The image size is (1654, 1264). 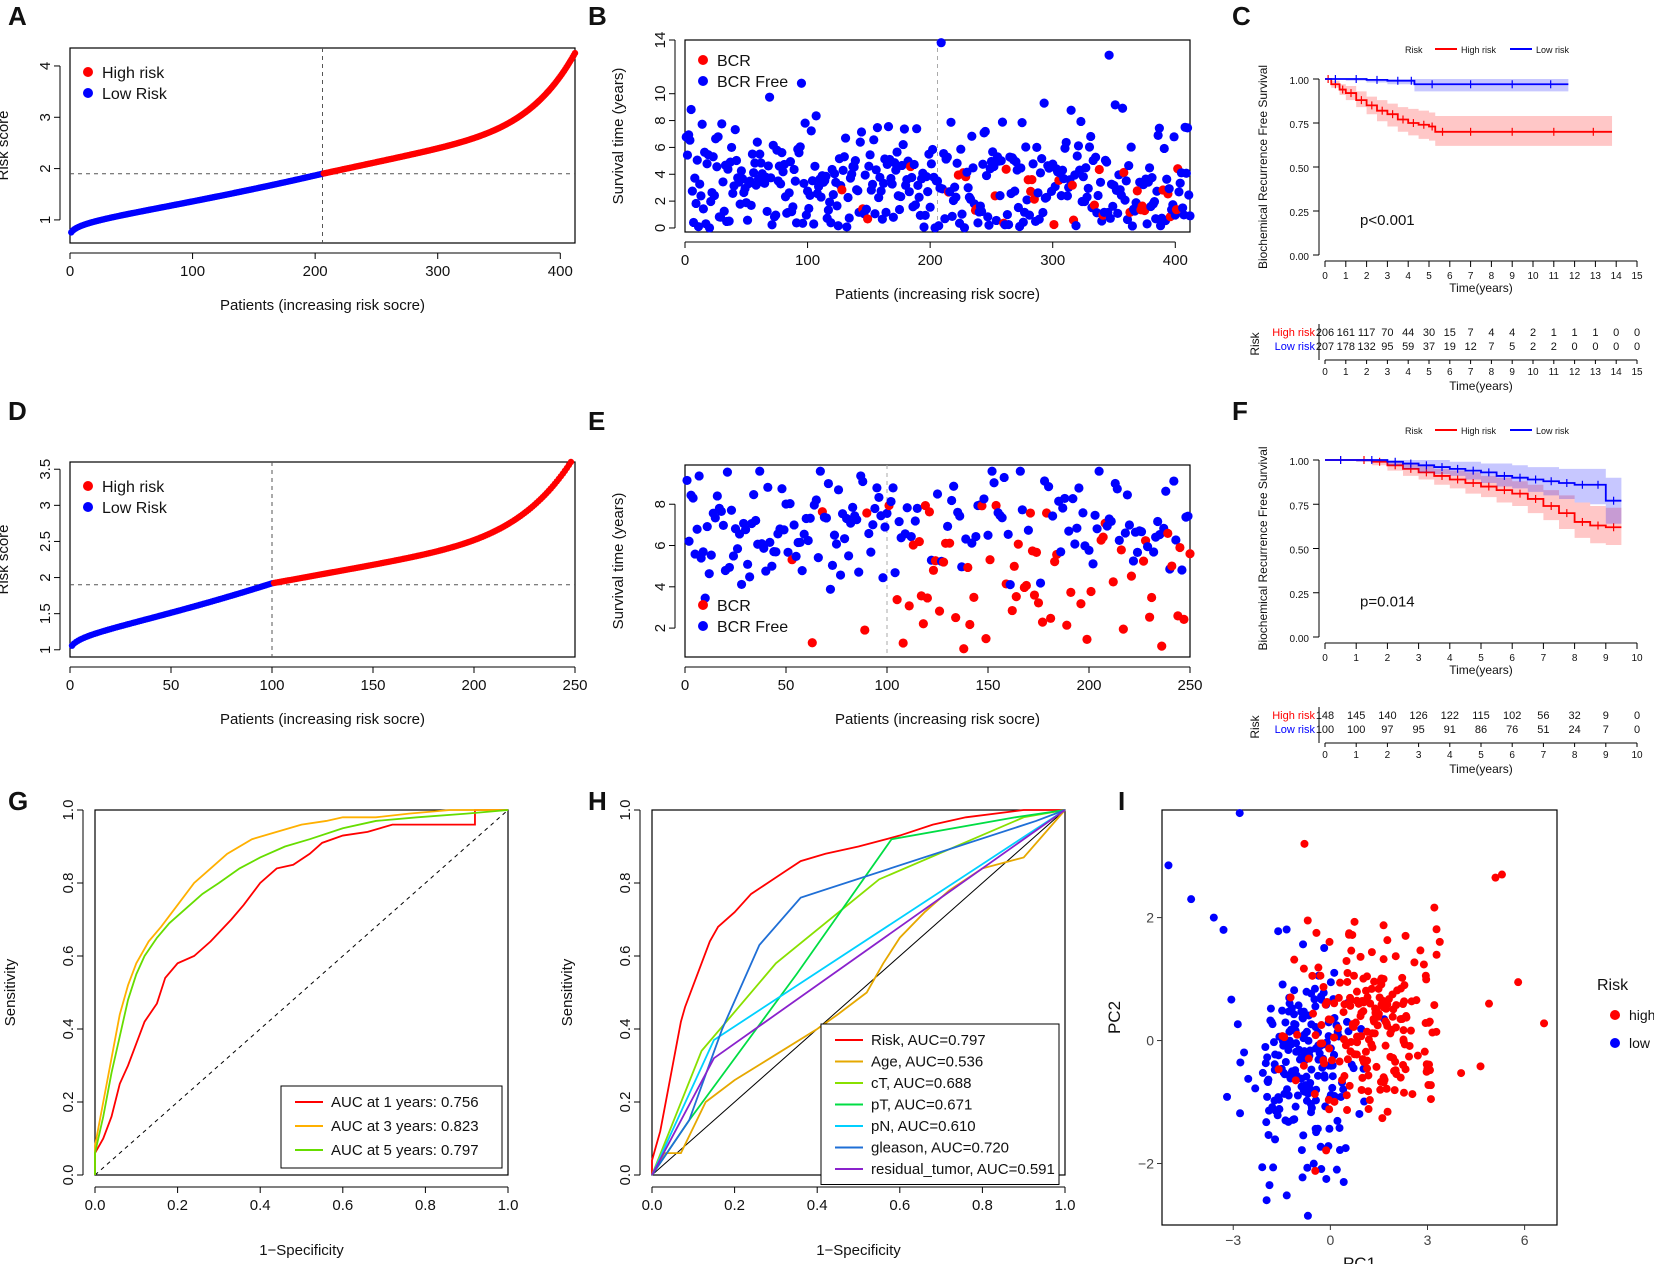 I want to click on risk-table-count: 24, so click(x=1574, y=730).